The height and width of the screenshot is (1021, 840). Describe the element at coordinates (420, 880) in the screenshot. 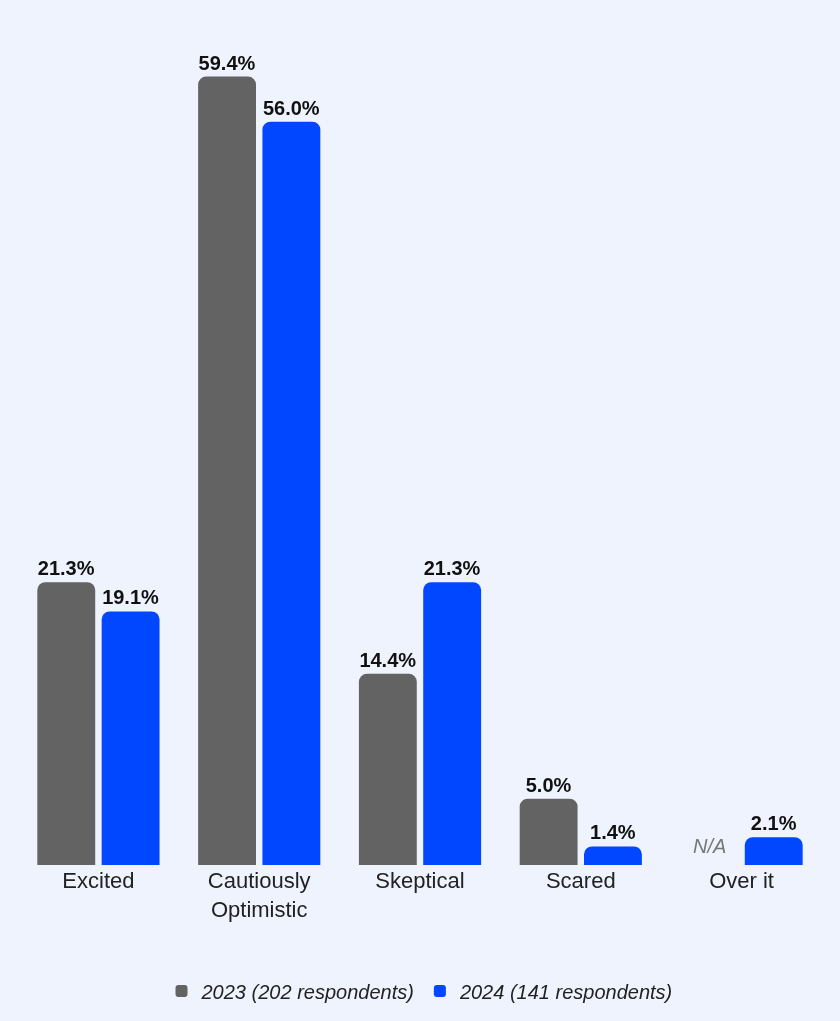

I see `x-tick-label: Skeptical` at that location.